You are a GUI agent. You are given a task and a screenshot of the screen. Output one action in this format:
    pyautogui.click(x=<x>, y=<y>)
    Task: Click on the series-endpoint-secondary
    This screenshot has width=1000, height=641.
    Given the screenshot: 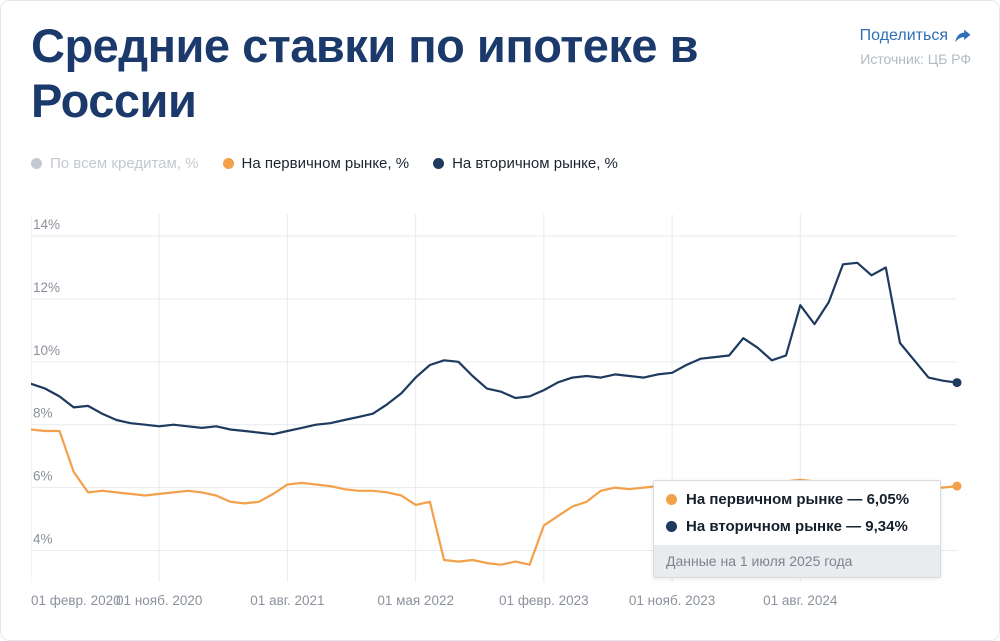 What is the action you would take?
    pyautogui.click(x=957, y=383)
    